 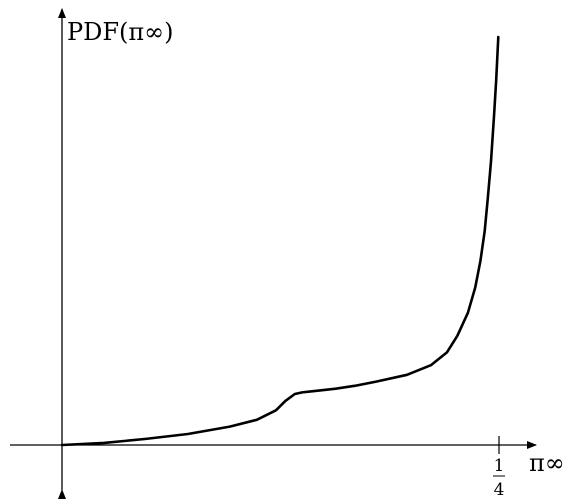 What do you see at coordinates (499, 490) in the screenshot?
I see `x-tick-label-denominator: 4` at bounding box center [499, 490].